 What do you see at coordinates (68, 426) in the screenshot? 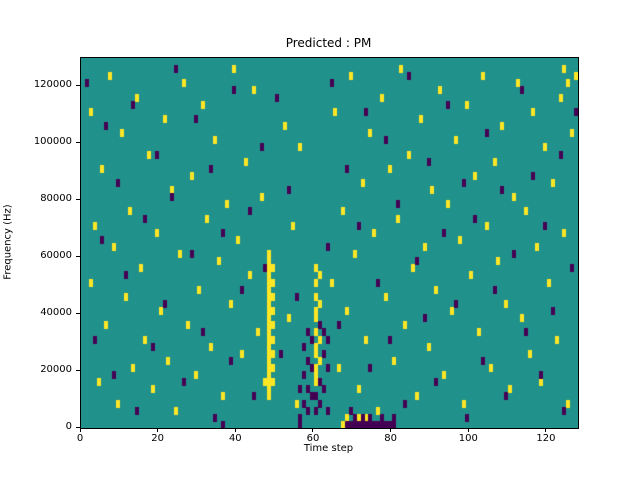
I see `y-tick-label: 0` at bounding box center [68, 426].